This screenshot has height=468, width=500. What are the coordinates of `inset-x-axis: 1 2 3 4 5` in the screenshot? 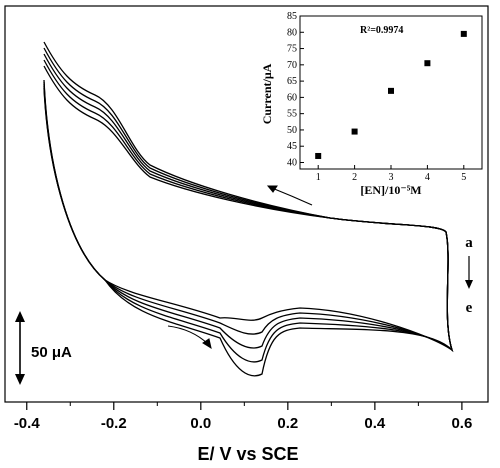 It's located at (391, 174).